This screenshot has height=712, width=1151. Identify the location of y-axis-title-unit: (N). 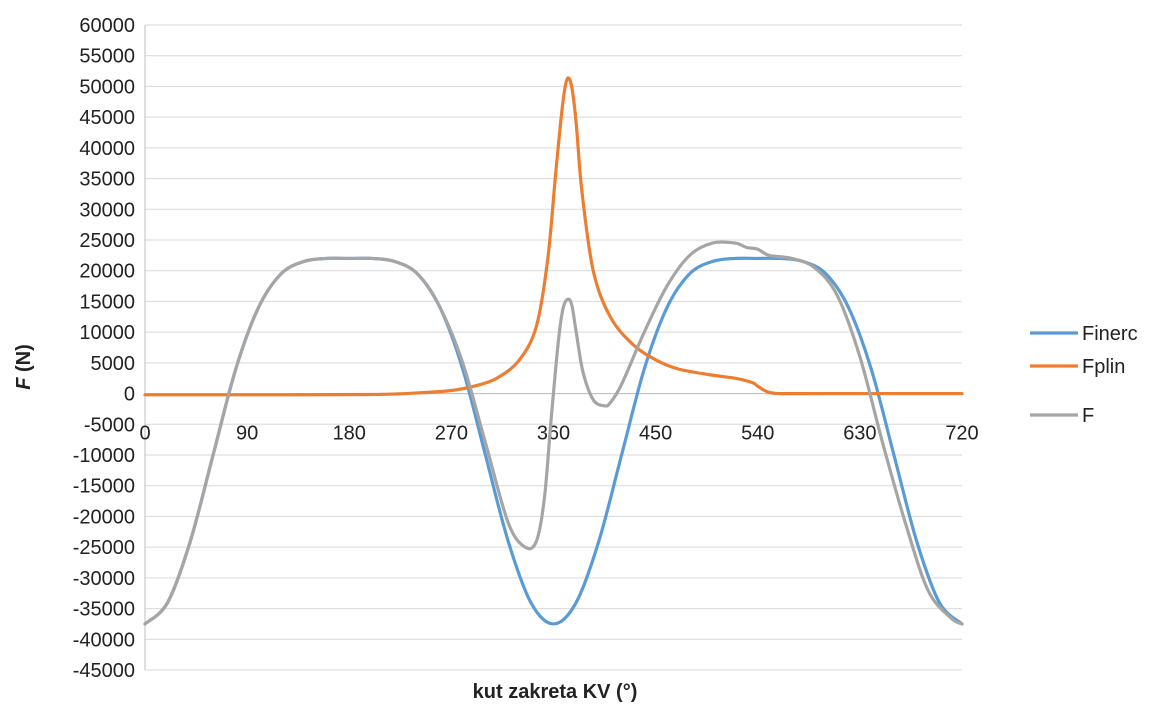
(24, 360).